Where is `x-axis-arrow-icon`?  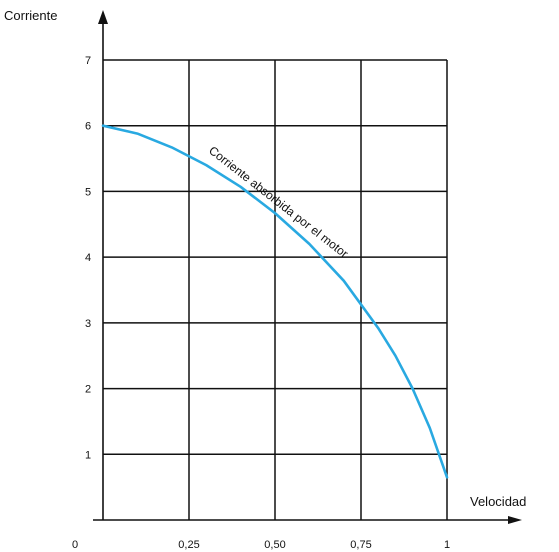 x-axis-arrow-icon is located at coordinates (515, 520).